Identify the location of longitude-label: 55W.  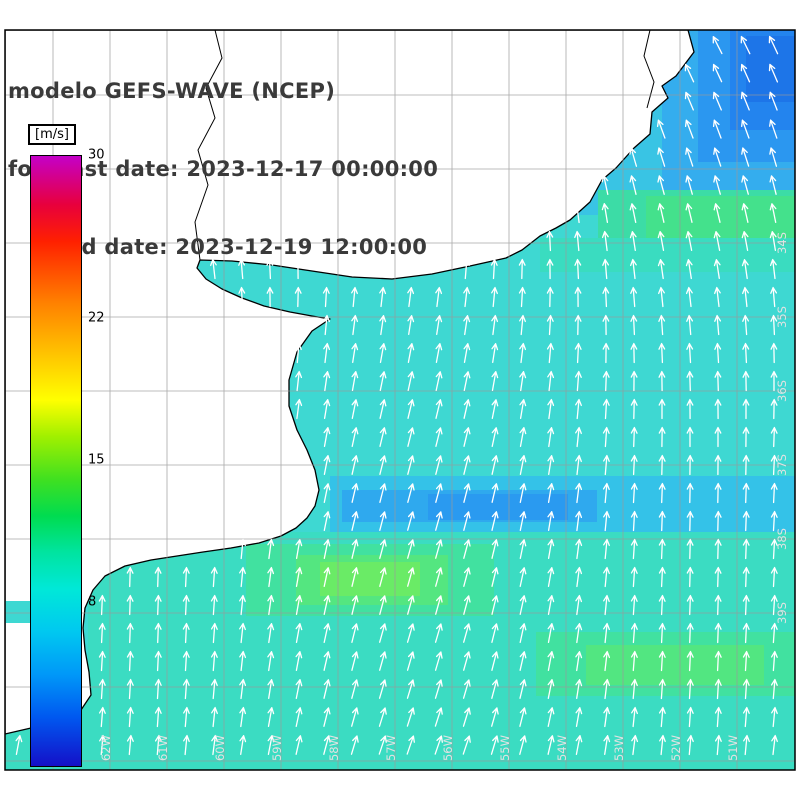
(505, 748).